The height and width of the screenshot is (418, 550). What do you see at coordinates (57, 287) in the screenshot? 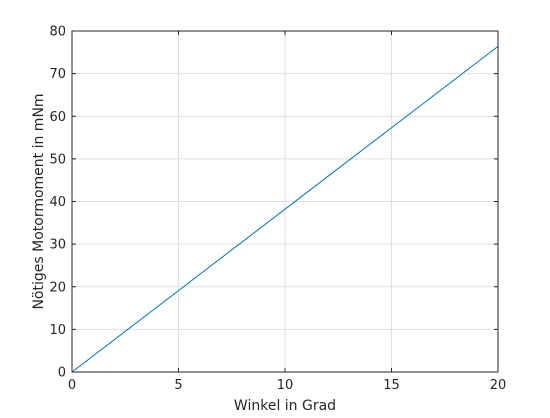
I see `y-tick-label: 20` at bounding box center [57, 287].